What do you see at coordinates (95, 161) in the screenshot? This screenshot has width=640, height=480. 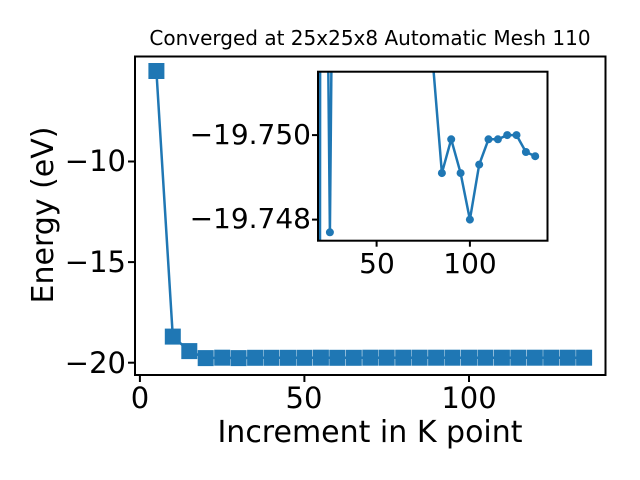 I see `y-tick-label-10: −10` at bounding box center [95, 161].